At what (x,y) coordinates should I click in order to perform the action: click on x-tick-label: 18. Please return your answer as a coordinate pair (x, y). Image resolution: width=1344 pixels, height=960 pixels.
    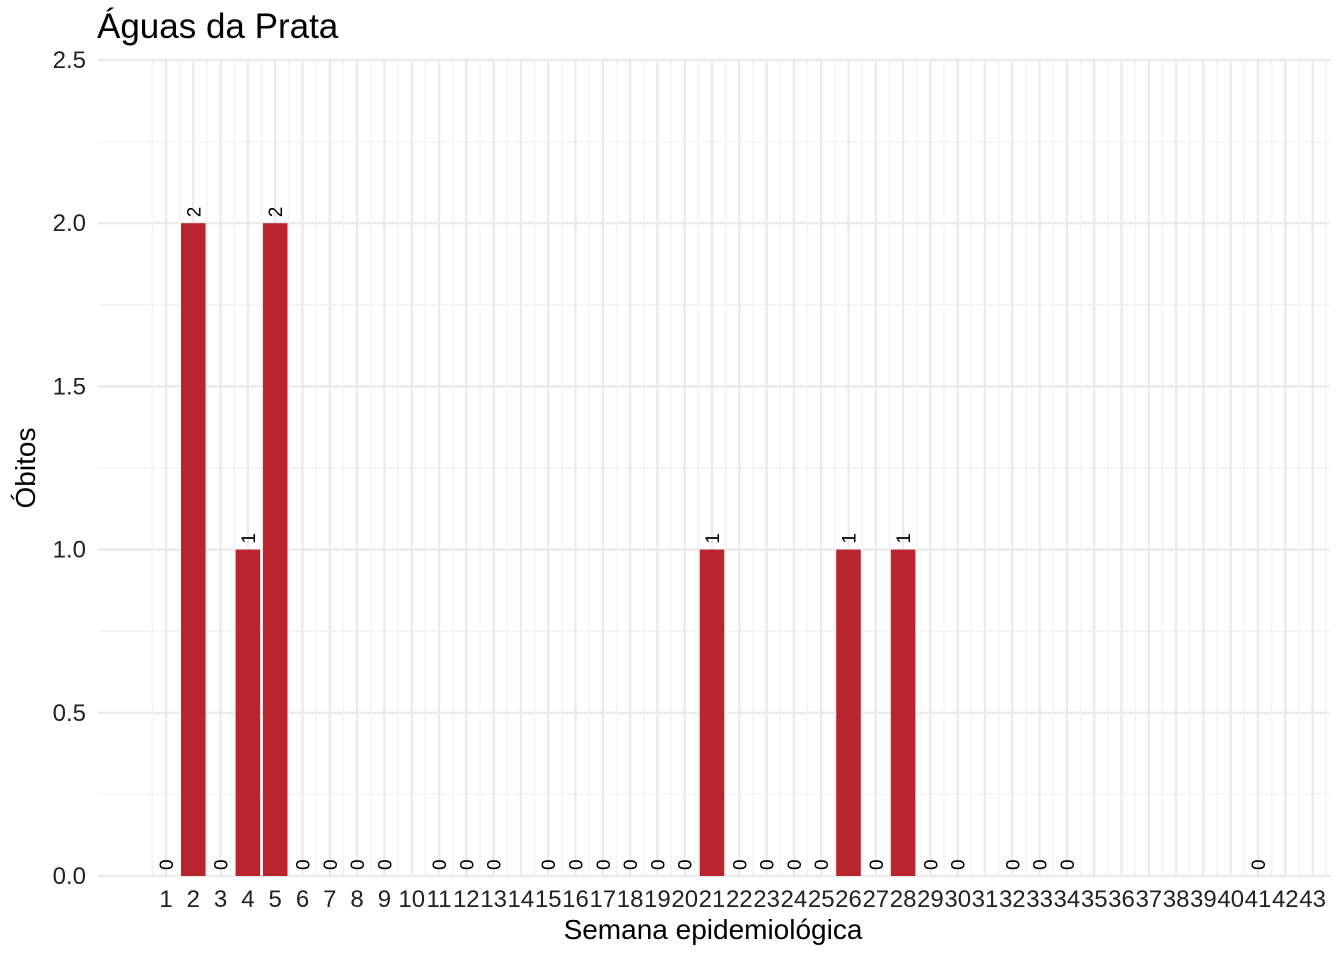
    Looking at the image, I should click on (630, 899).